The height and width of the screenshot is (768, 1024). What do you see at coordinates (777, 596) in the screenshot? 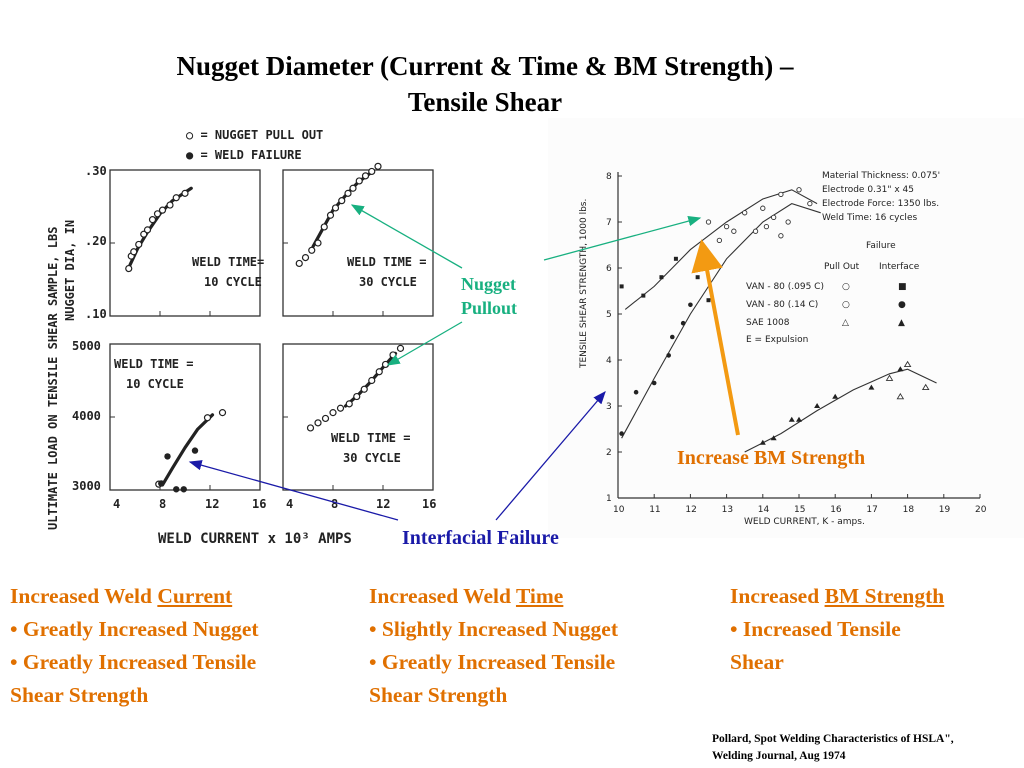
I see `column-bm-prefix: Increased` at bounding box center [777, 596].